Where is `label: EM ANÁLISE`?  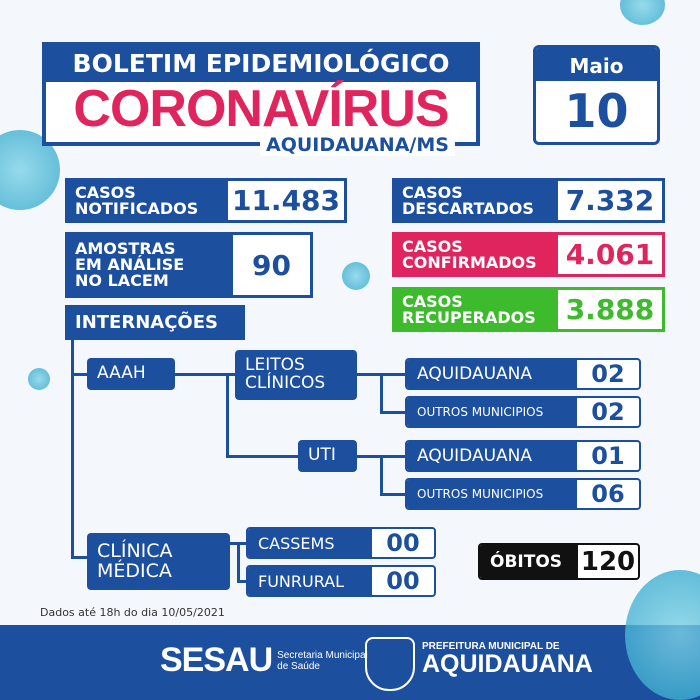 label: EM ANÁLISE is located at coordinates (130, 264).